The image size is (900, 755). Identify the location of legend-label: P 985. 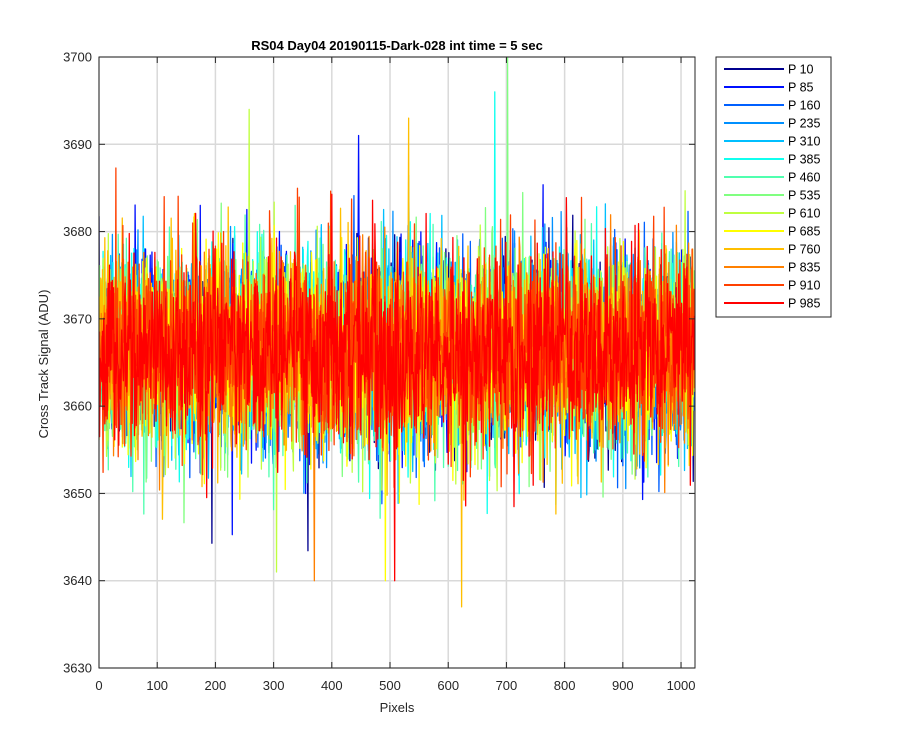
(804, 304).